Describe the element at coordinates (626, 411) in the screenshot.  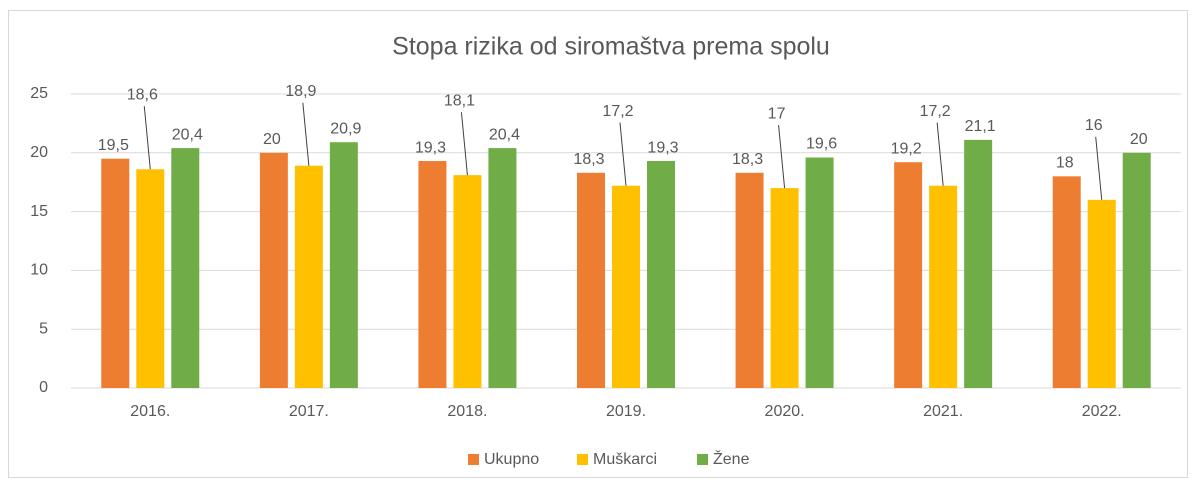
I see `x-tick-label: 2019.` at that location.